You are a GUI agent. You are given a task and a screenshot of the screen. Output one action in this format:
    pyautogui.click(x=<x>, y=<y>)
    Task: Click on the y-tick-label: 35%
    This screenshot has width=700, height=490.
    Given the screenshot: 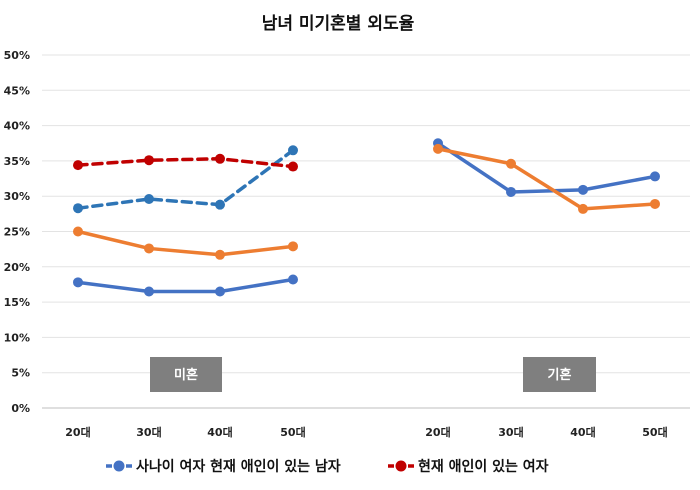 What is the action you would take?
    pyautogui.click(x=17, y=161)
    